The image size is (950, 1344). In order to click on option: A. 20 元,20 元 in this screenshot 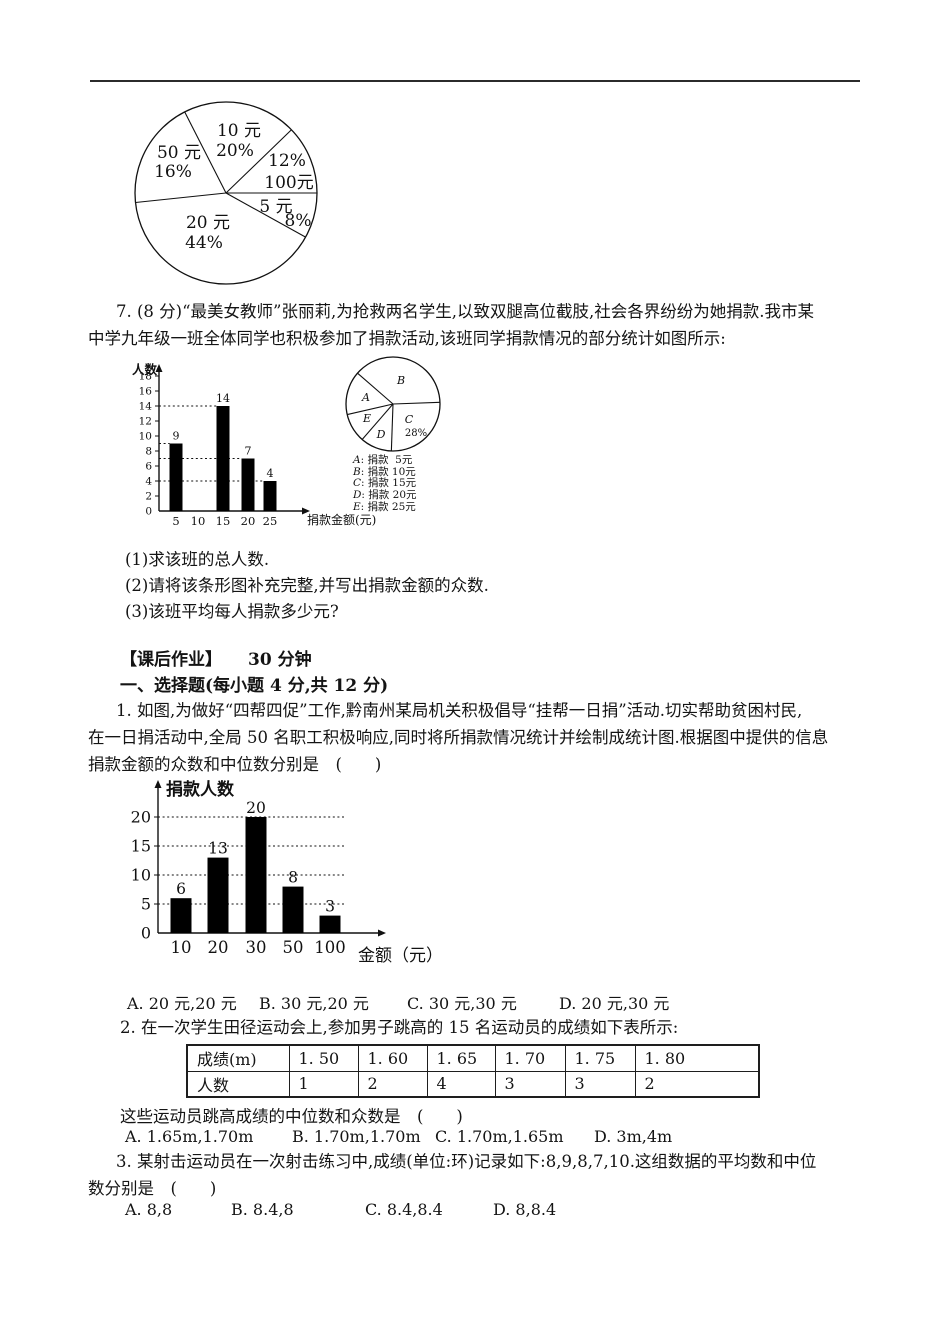, I will do `click(182, 1003)`.